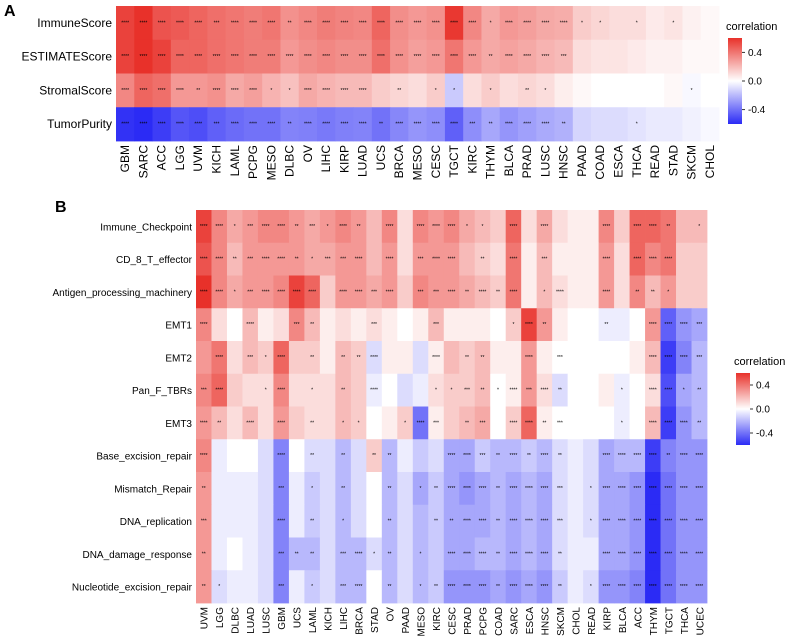 The width and height of the screenshot is (787, 639). Describe the element at coordinates (406, 620) in the screenshot. I see `column-label: PAAD` at that location.